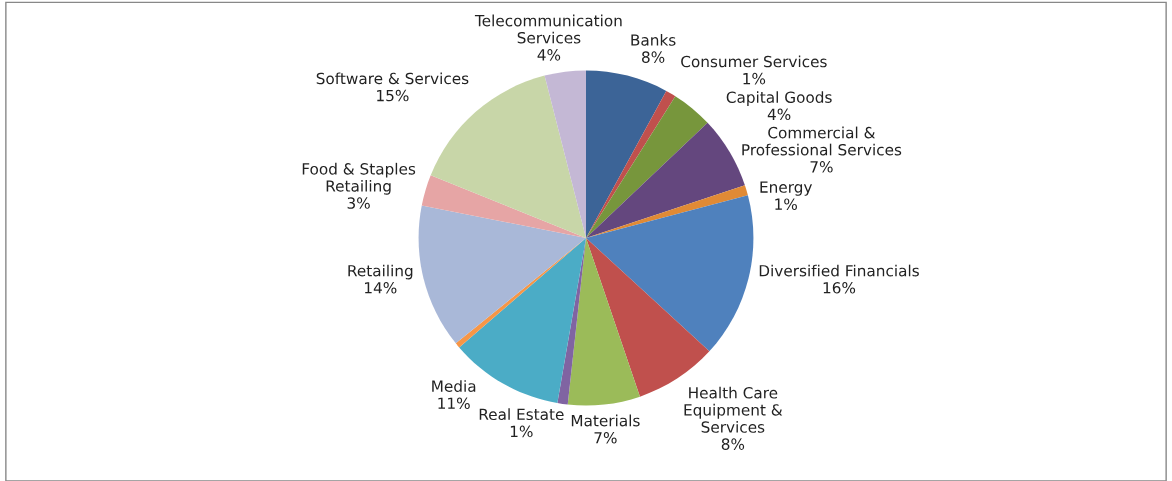  Describe the element at coordinates (381, 288) in the screenshot. I see `data-label: 14%` at that location.